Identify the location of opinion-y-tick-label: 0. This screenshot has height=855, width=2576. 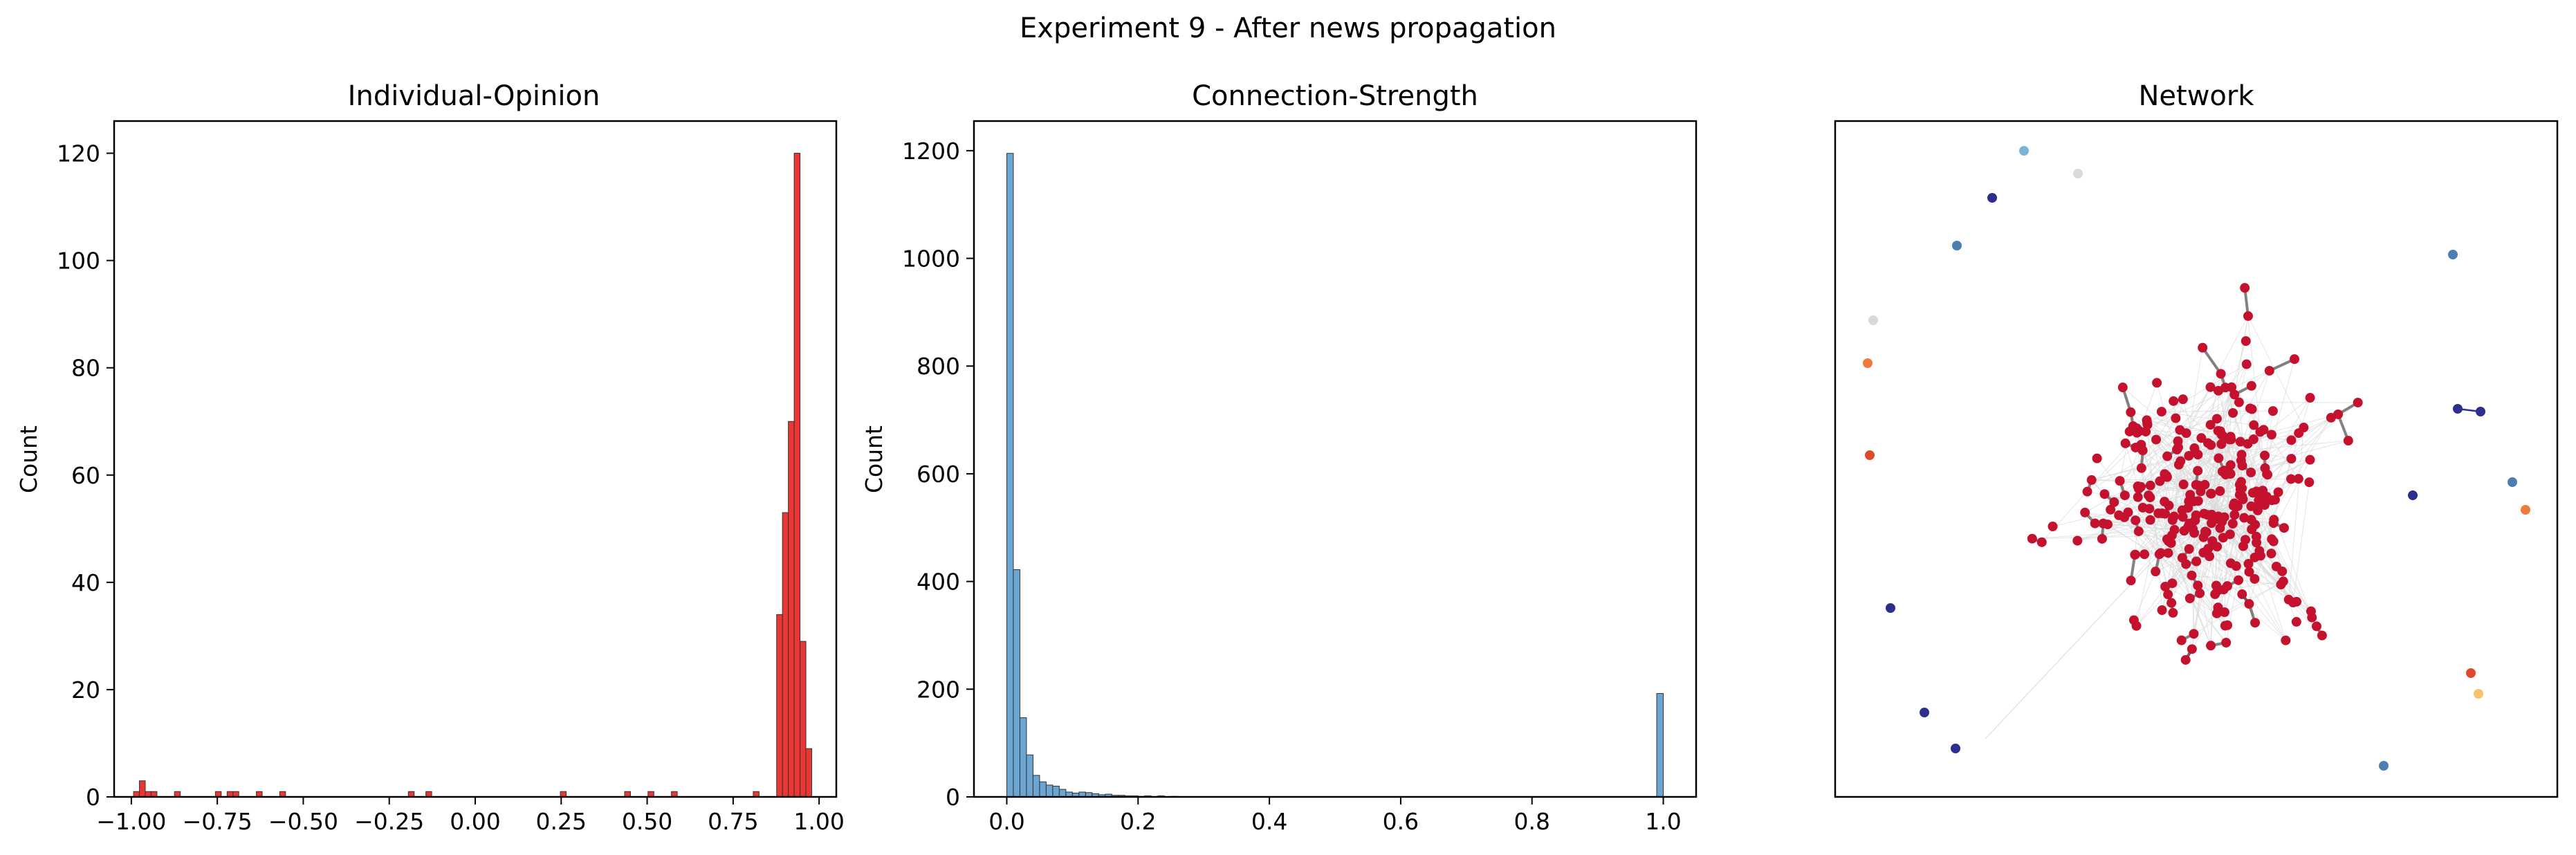
(93, 797).